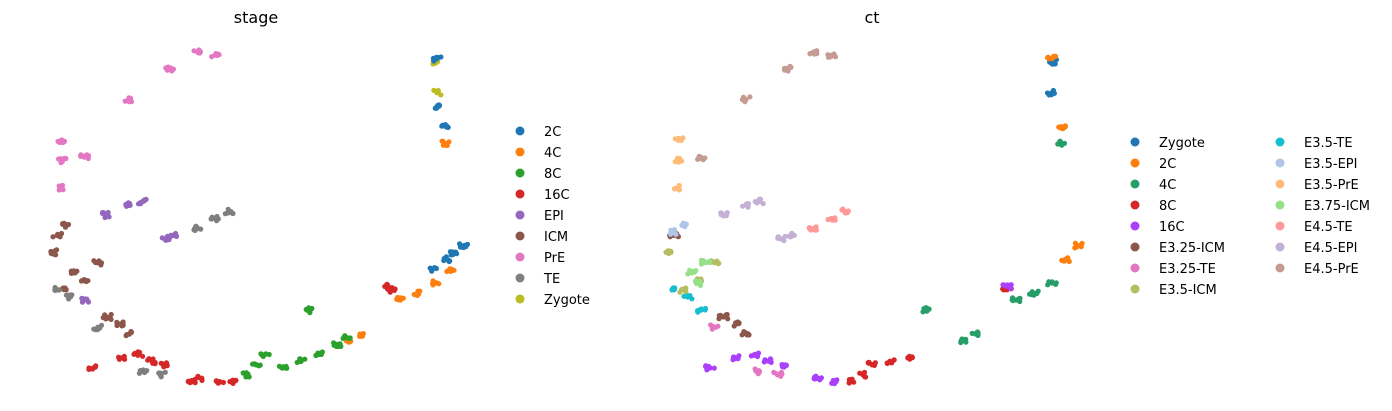 This screenshot has height=411, width=1392. What do you see at coordinates (678, 140) in the screenshot?
I see `cell-point-e3-5-pre` at bounding box center [678, 140].